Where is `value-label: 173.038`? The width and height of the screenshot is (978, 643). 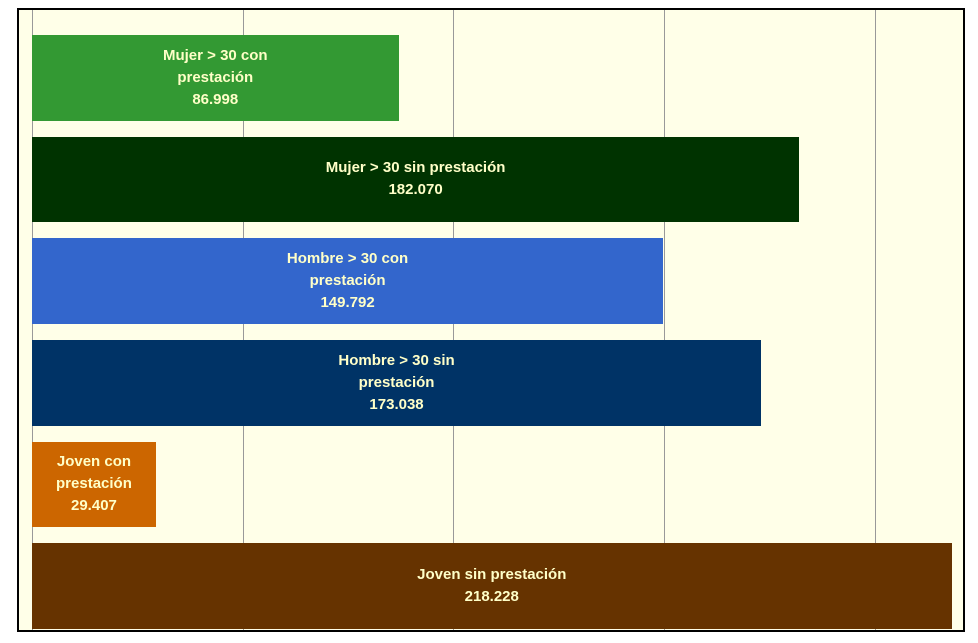
value-label: 173.038 is located at coordinates (396, 404).